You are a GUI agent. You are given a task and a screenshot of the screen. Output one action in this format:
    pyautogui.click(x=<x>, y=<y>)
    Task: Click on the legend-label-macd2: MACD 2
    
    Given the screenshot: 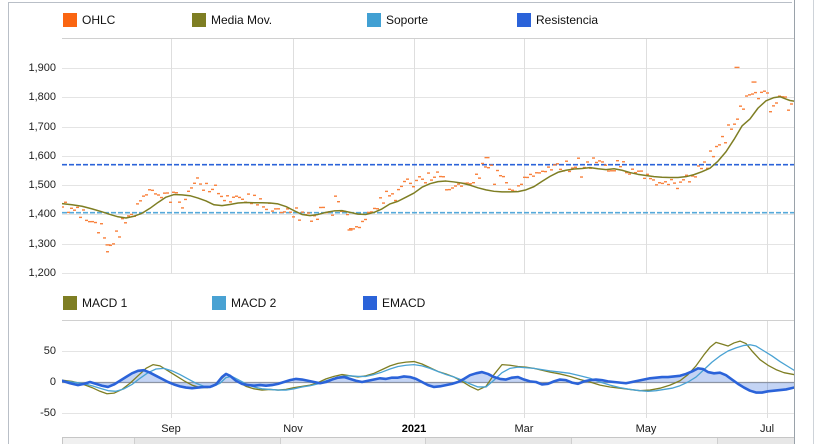 What is the action you would take?
    pyautogui.click(x=254, y=303)
    